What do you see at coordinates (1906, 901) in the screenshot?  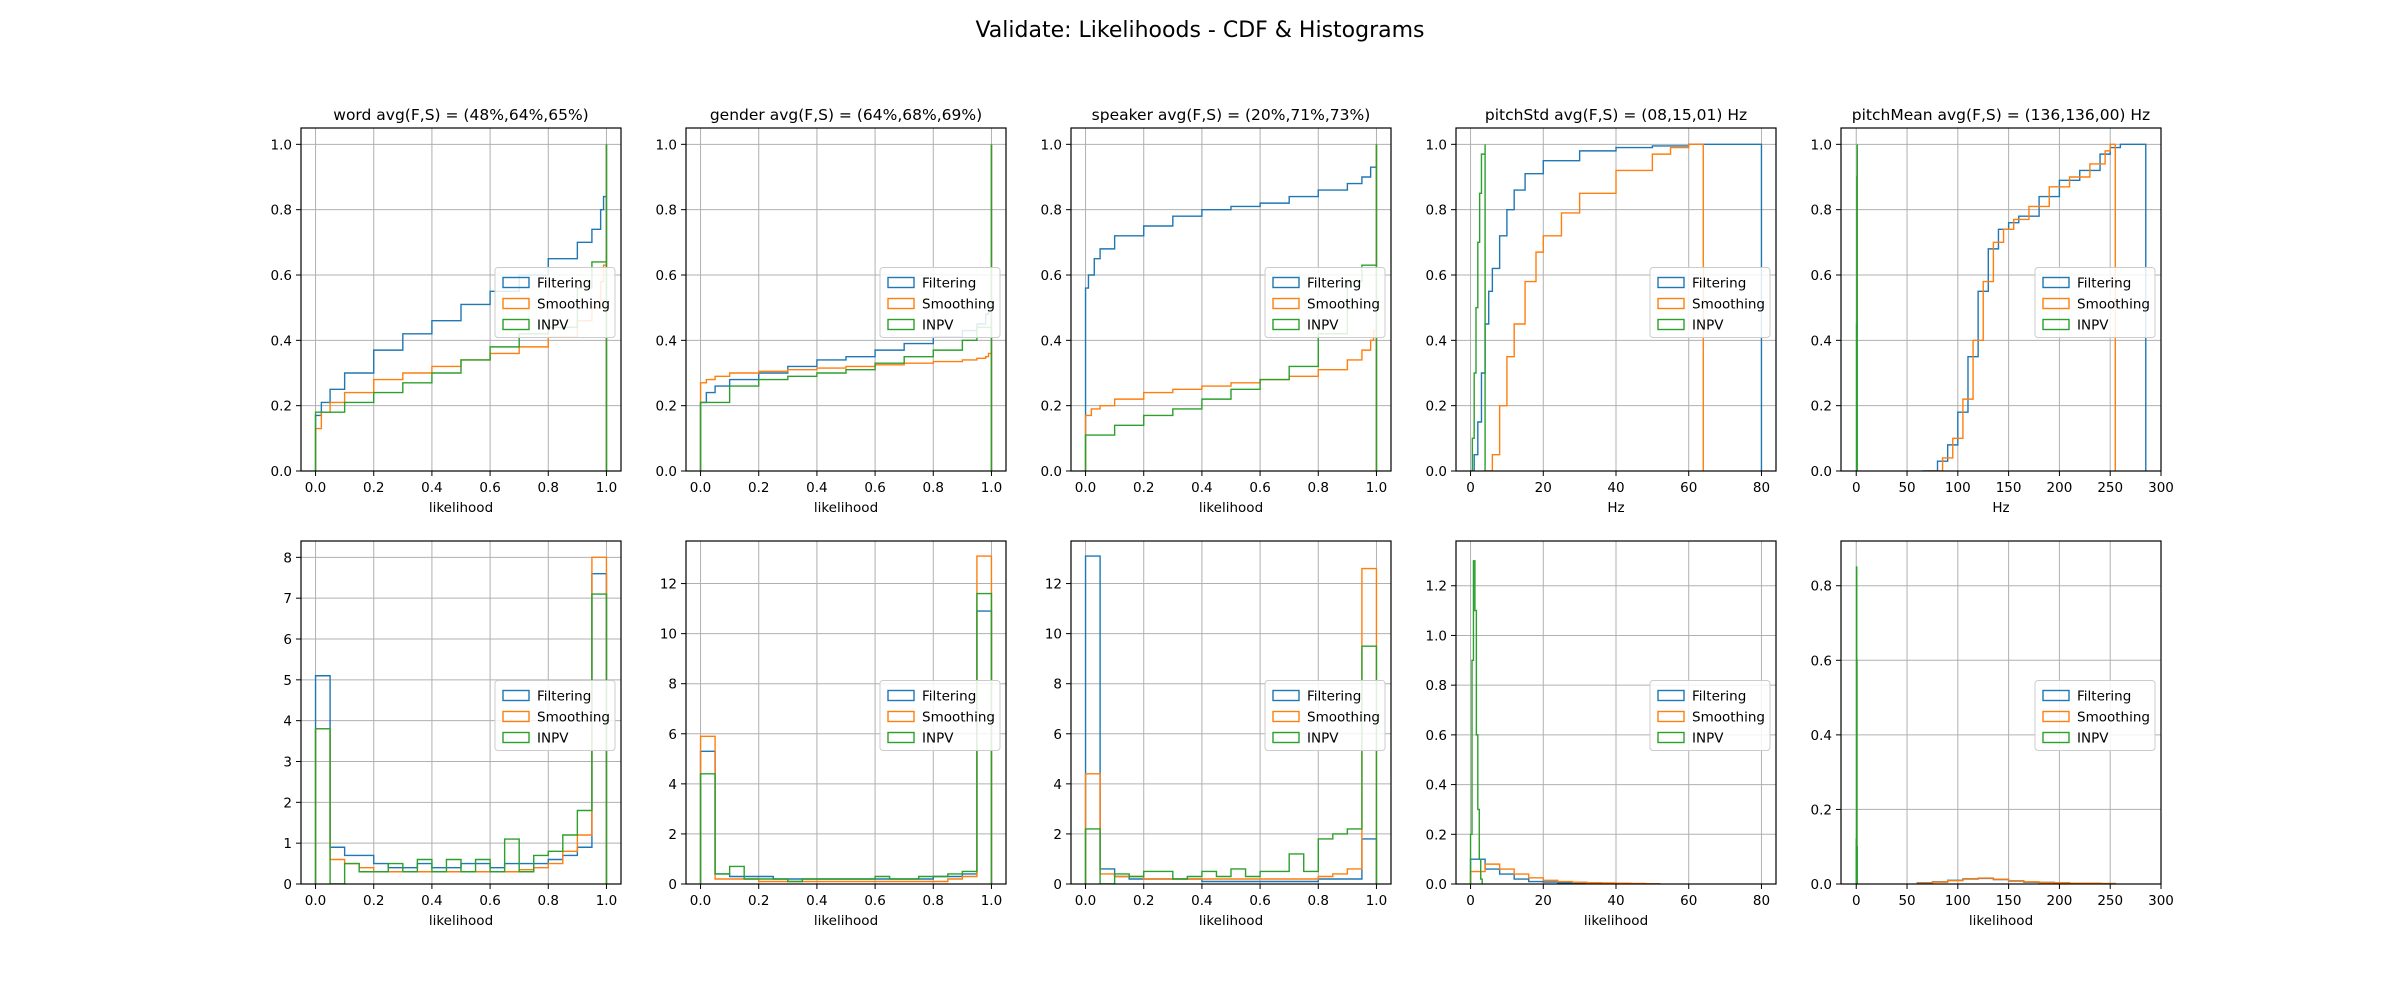 I see `x-tick-label: 50` at bounding box center [1906, 901].